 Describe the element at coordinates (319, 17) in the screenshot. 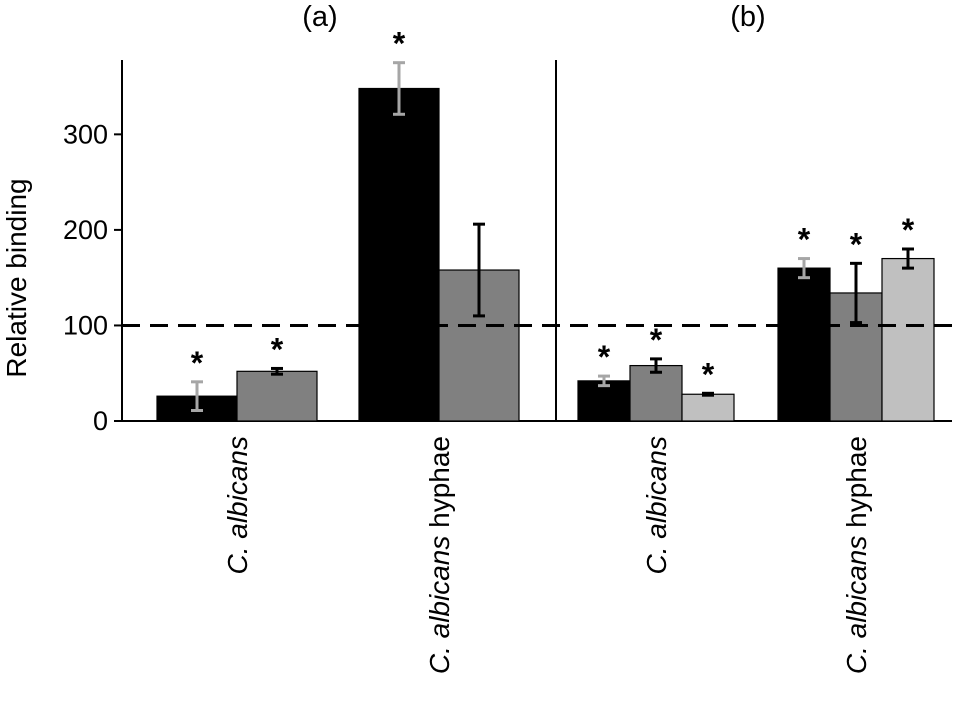

I see `panel-label: (a)` at that location.